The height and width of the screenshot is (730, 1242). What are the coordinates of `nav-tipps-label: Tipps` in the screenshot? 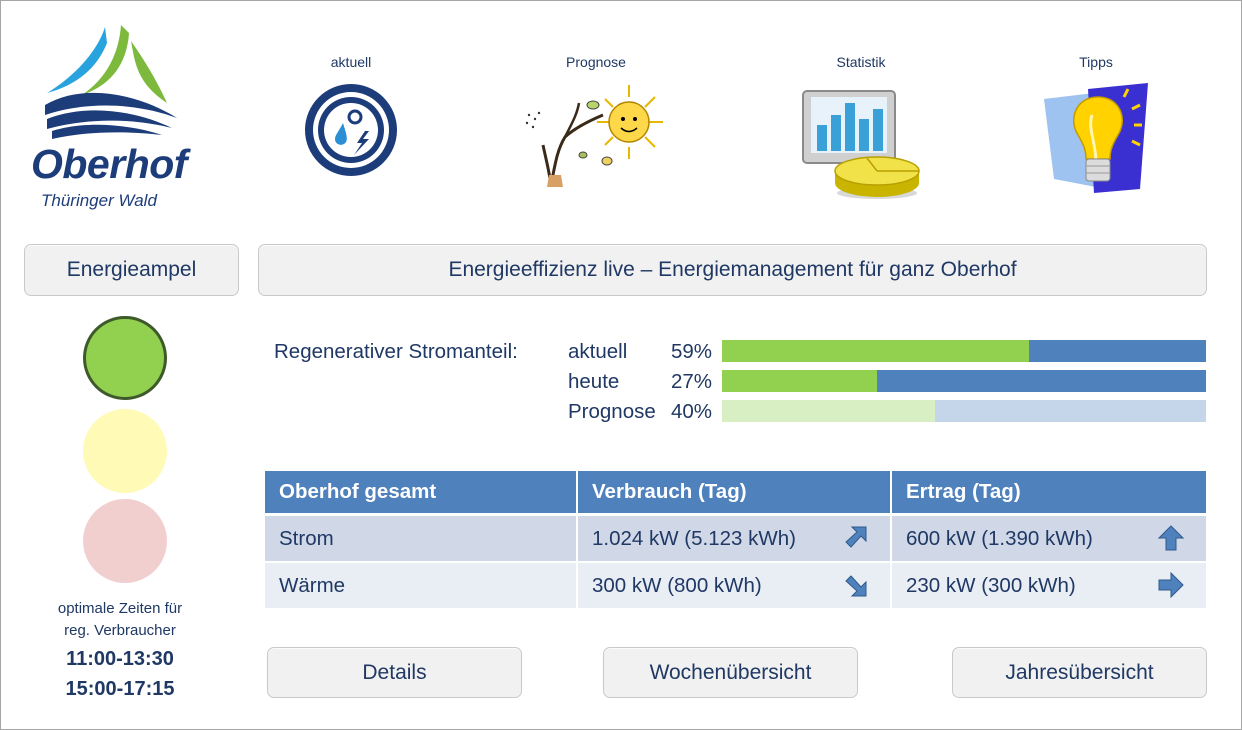 It's located at (1096, 62).